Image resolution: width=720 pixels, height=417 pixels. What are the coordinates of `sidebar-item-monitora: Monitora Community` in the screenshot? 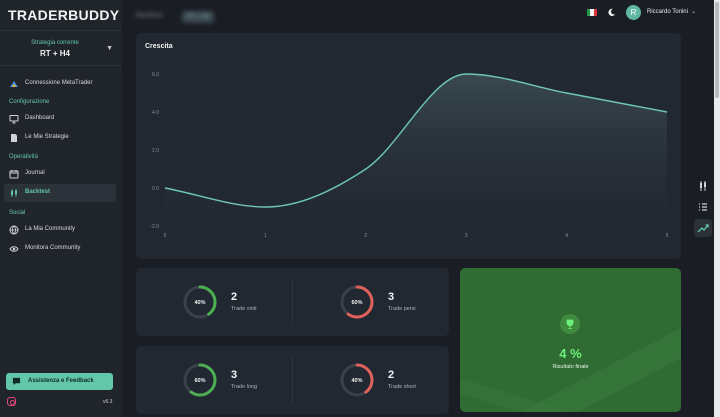 It's located at (60, 249).